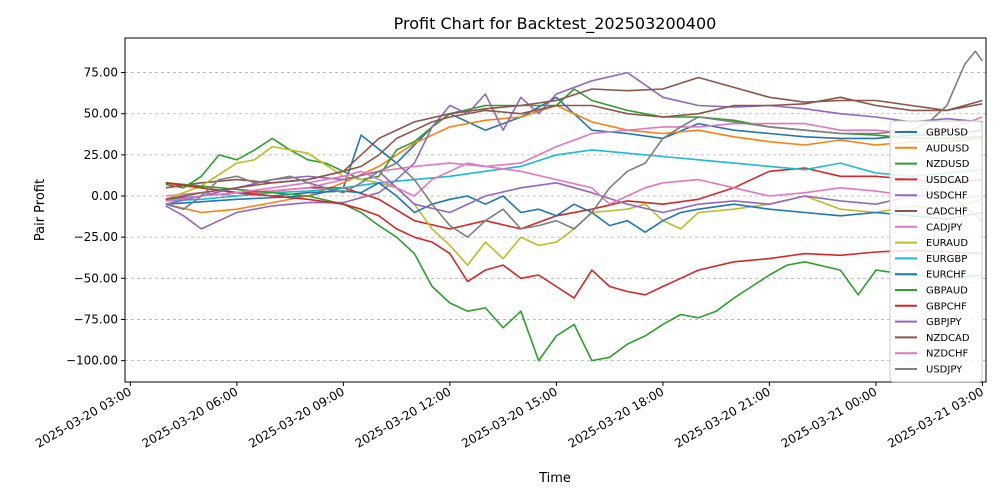 The height and width of the screenshot is (500, 1000). I want to click on series-line-eurchf, so click(574, 207).